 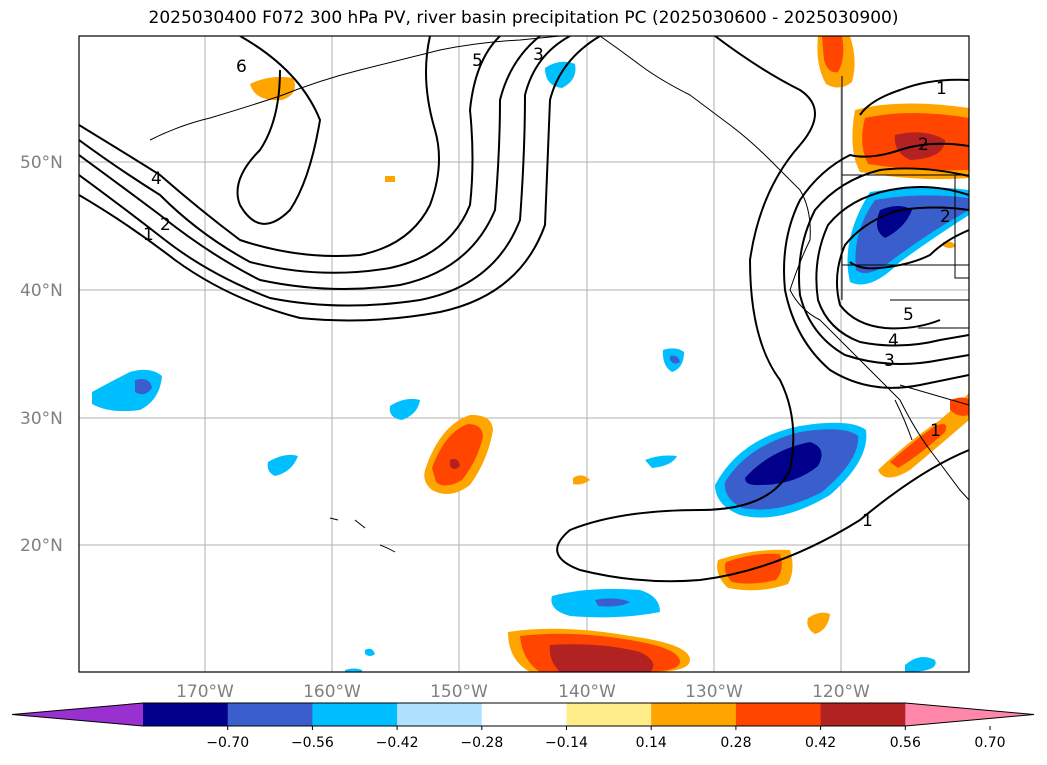 What do you see at coordinates (41, 291) in the screenshot?
I see `lat-label-40n: 40°N` at bounding box center [41, 291].